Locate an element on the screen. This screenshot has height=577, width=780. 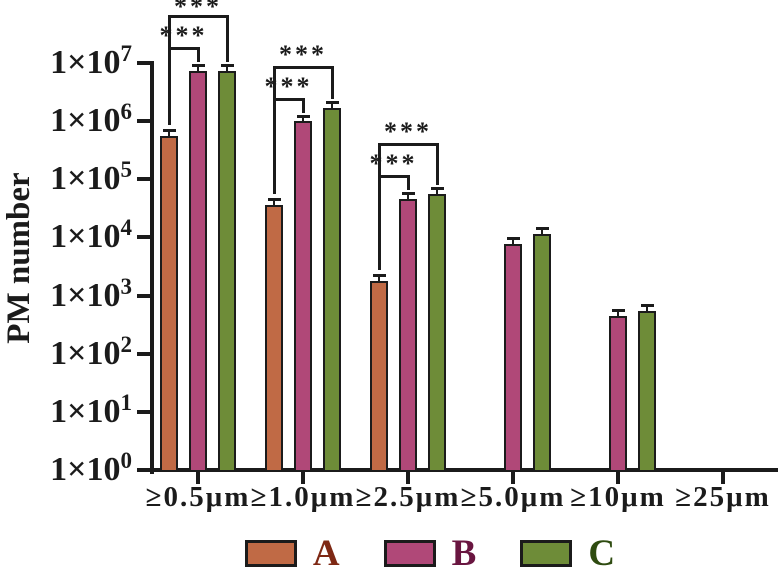
legend-label-A: A is located at coordinates (326, 553).